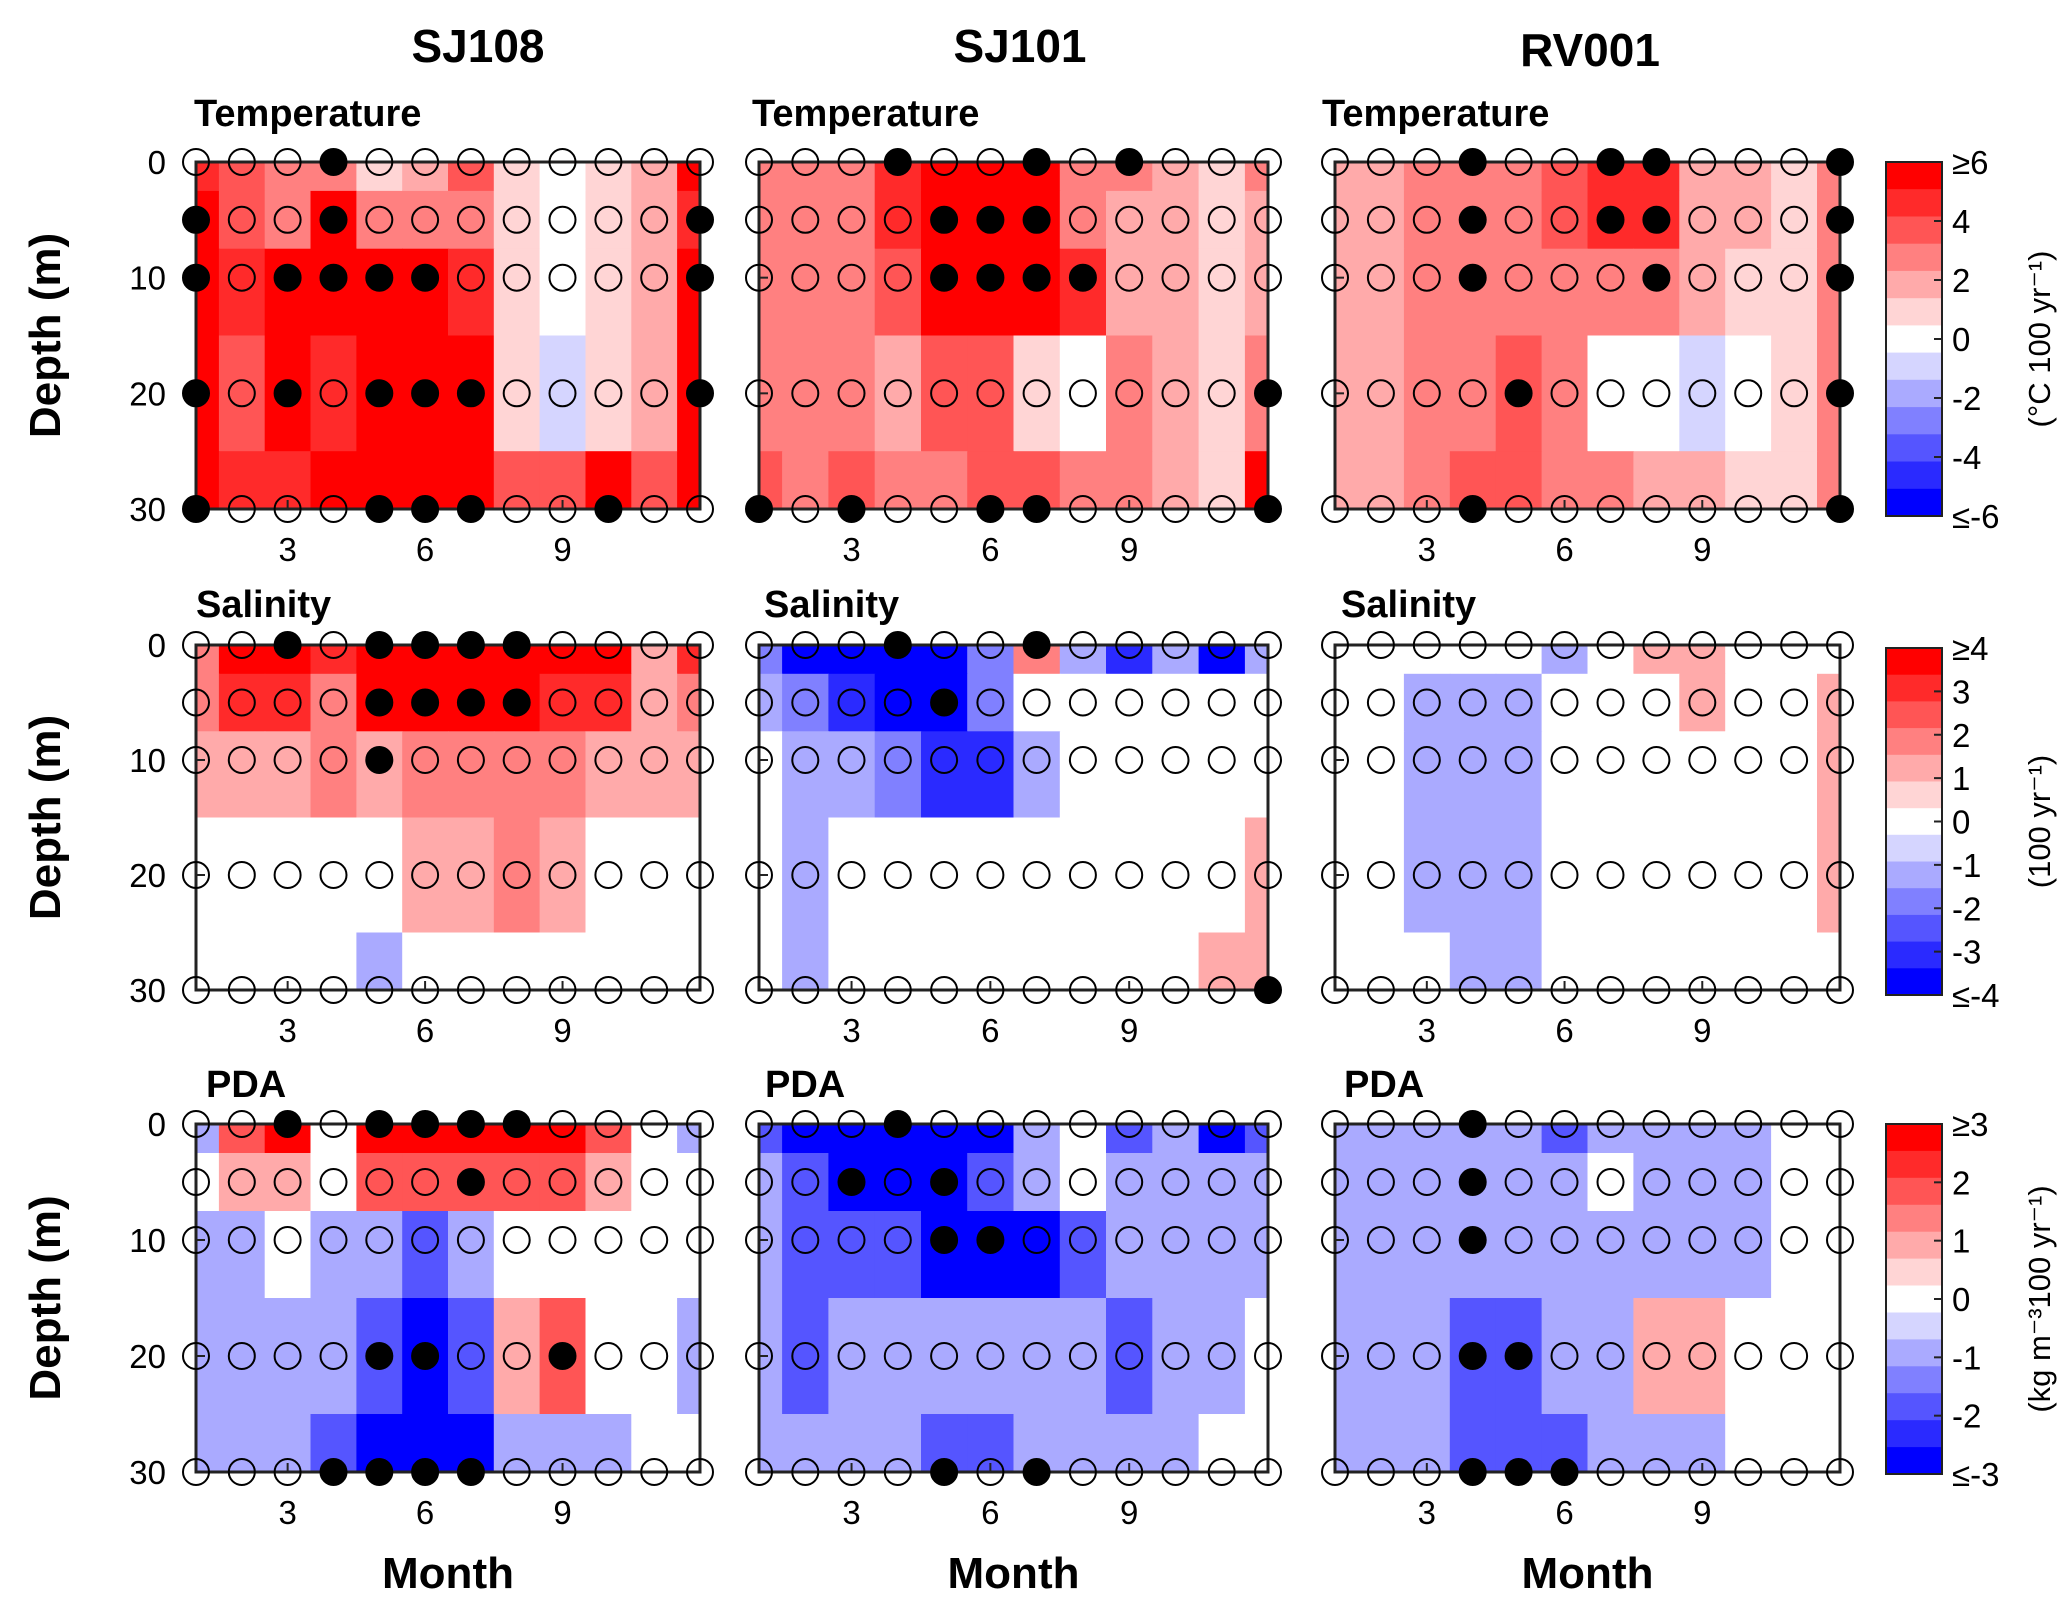  Describe the element at coordinates (1975, 1474) in the screenshot. I see `colorbar-tick-label: ≤-3` at that location.